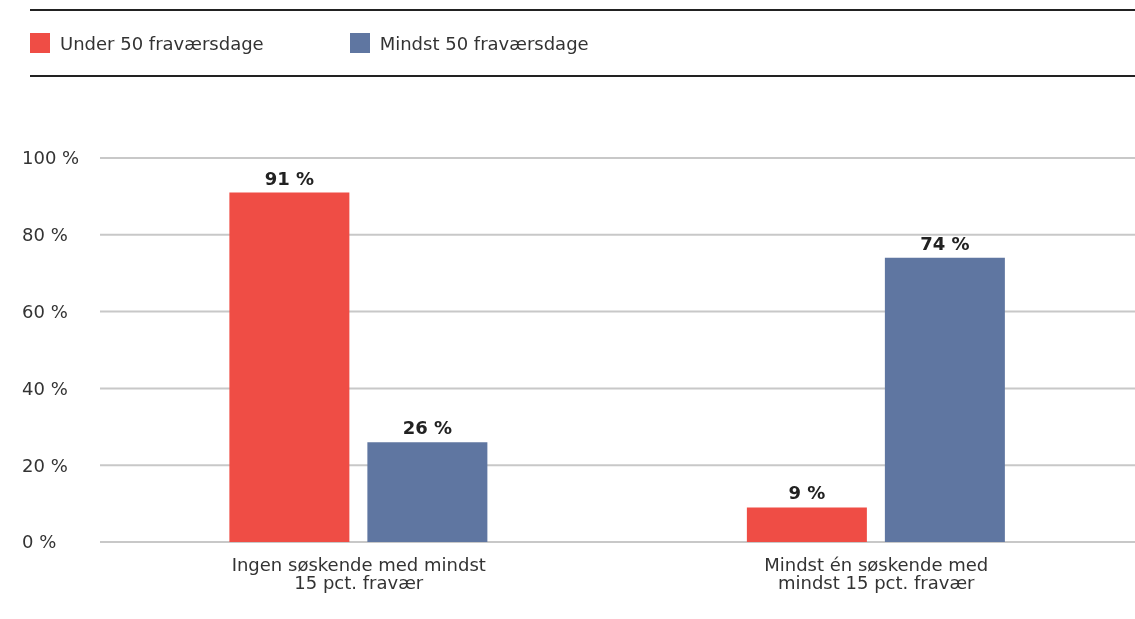  What do you see at coordinates (162, 43) in the screenshot?
I see `legend-label: Under 50 fraværsdage` at bounding box center [162, 43].